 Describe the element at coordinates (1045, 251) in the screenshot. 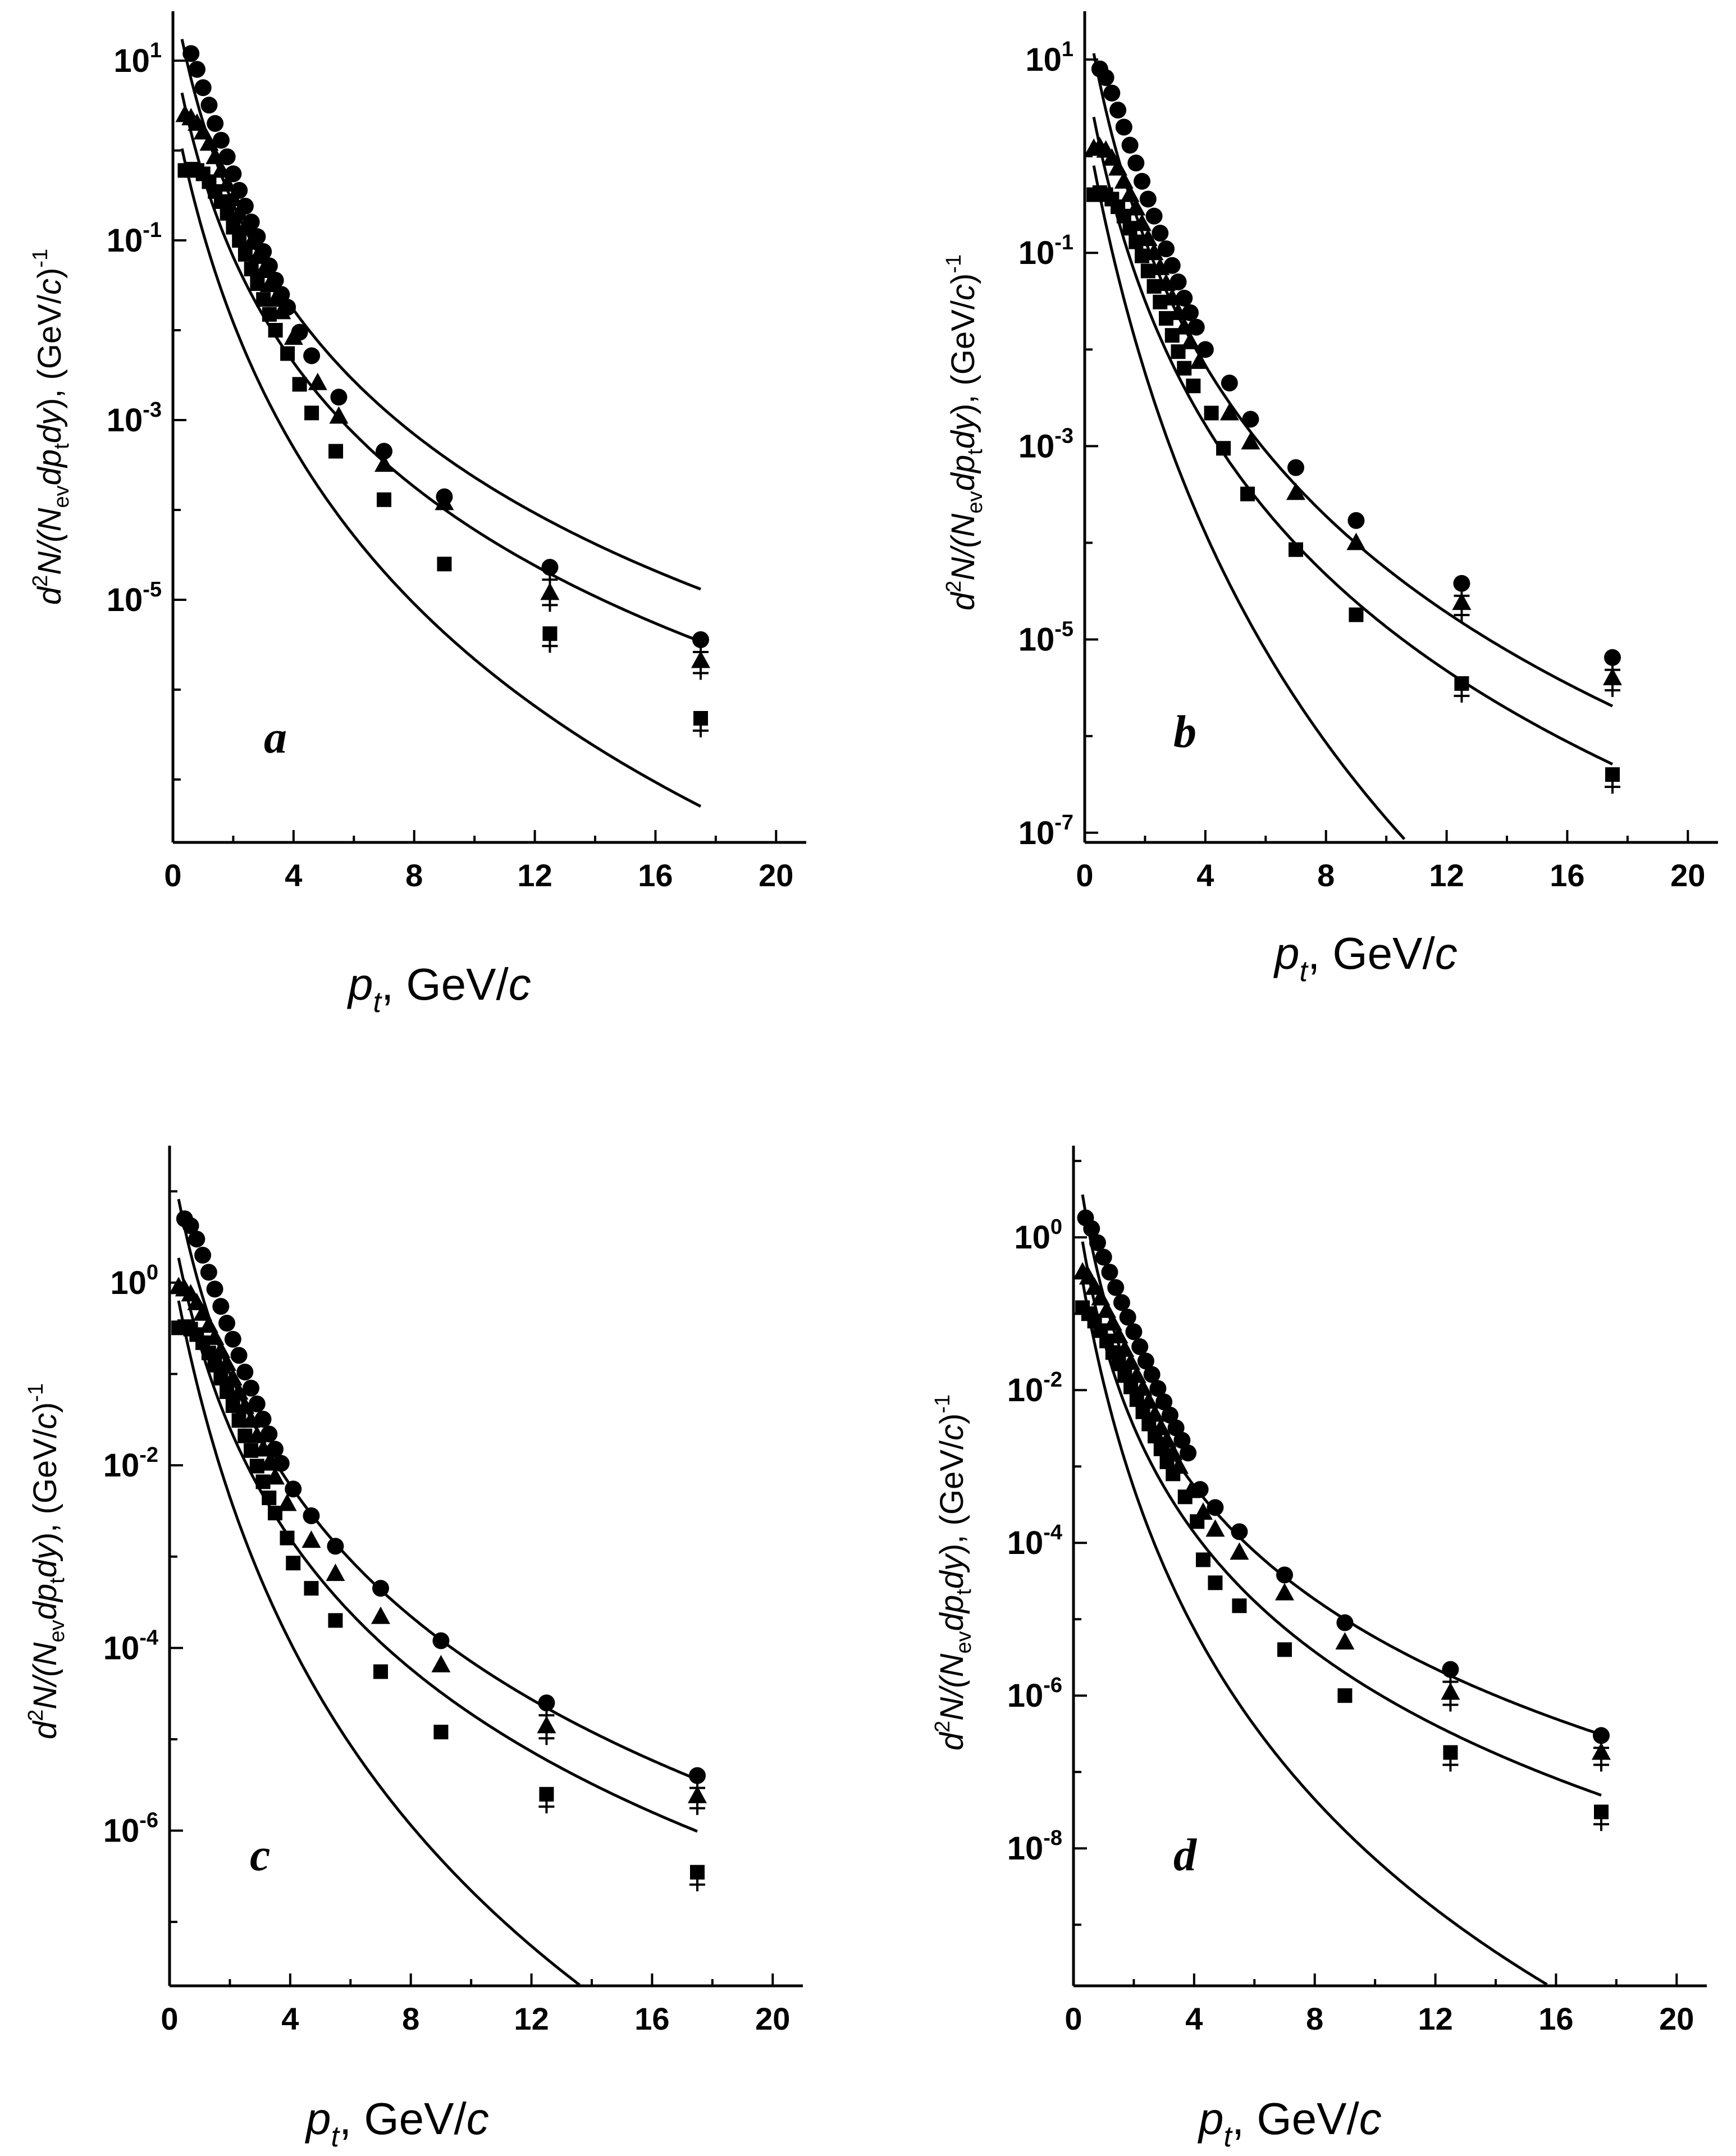

I see `y-tick-label: 10⁻¹` at that location.